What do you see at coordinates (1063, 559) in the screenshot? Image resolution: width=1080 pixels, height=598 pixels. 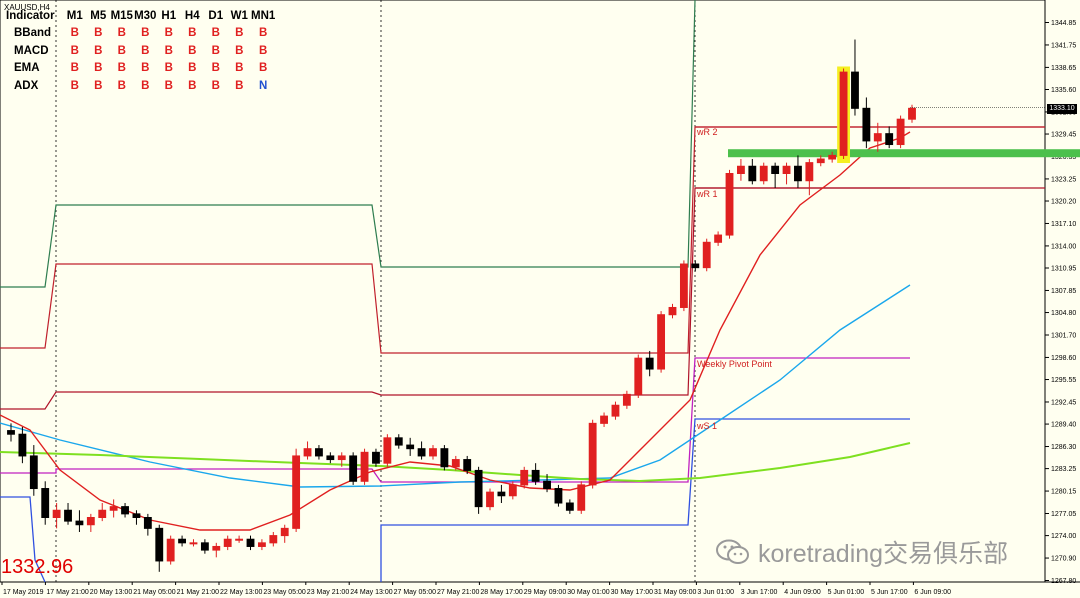 I see `price-axis-label: 1270.90` at bounding box center [1063, 559].